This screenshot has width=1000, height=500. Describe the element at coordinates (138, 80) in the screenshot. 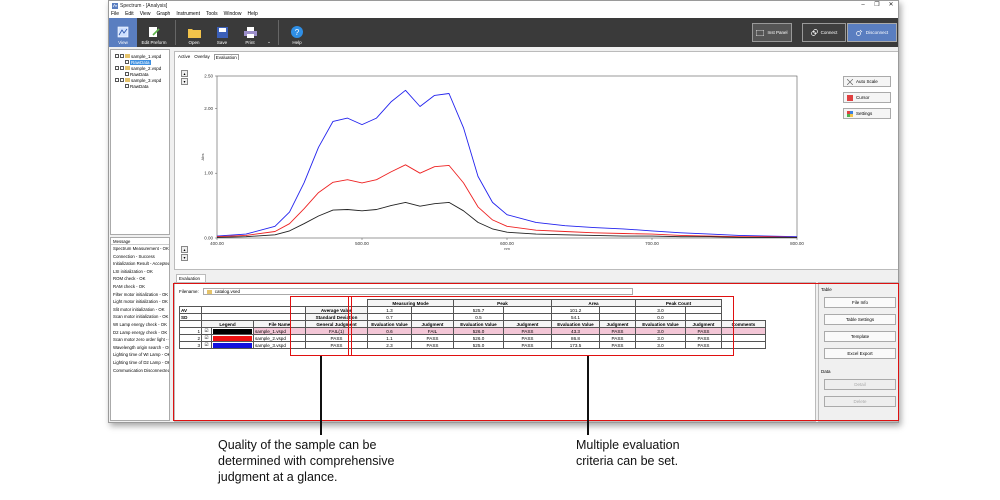

I see `tree-item-sample-3: sample_3.vspd` at that location.